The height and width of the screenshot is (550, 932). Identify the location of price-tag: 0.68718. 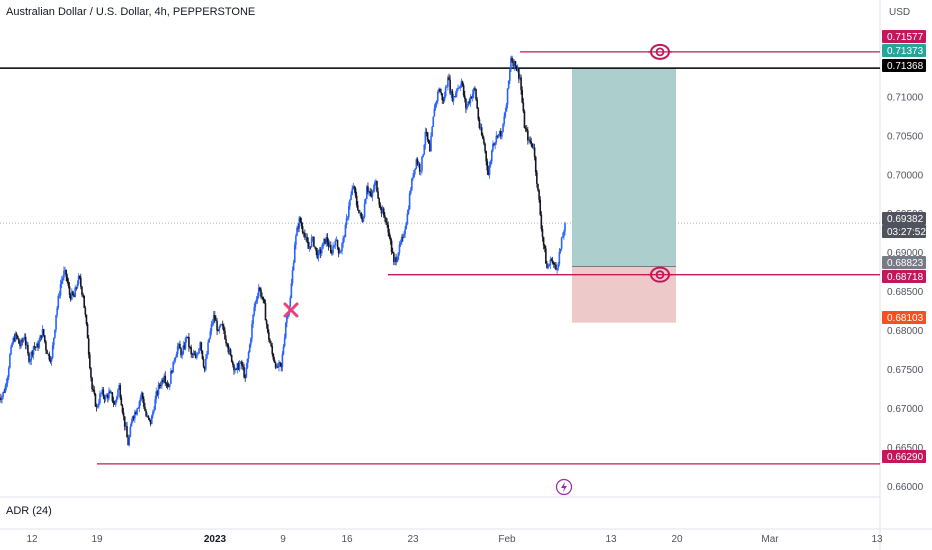
(904, 276).